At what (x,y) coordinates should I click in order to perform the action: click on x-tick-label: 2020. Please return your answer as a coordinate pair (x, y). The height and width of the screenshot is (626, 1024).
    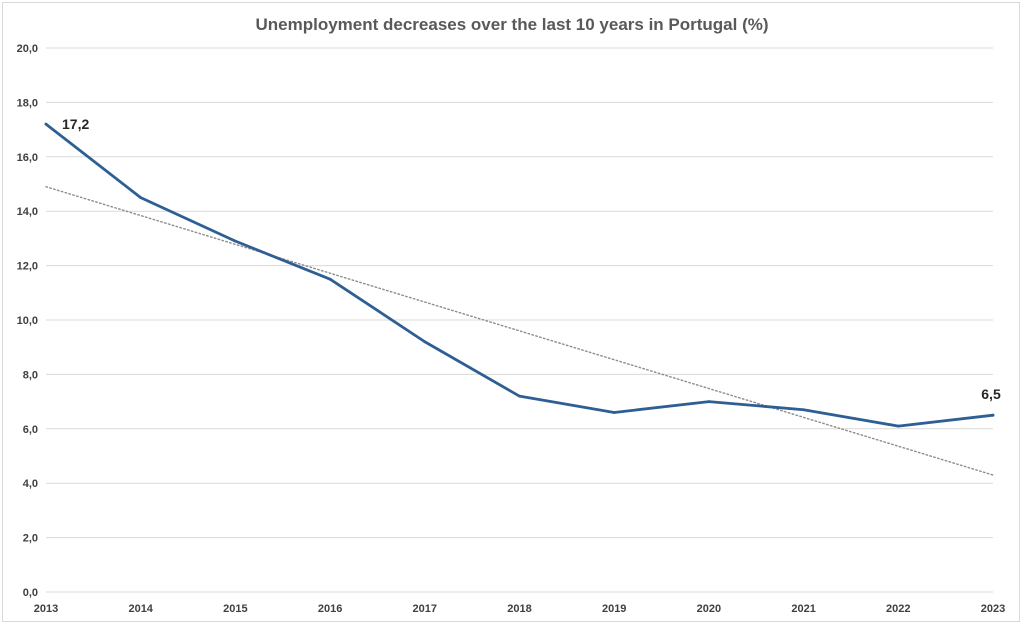
    Looking at the image, I should click on (709, 609).